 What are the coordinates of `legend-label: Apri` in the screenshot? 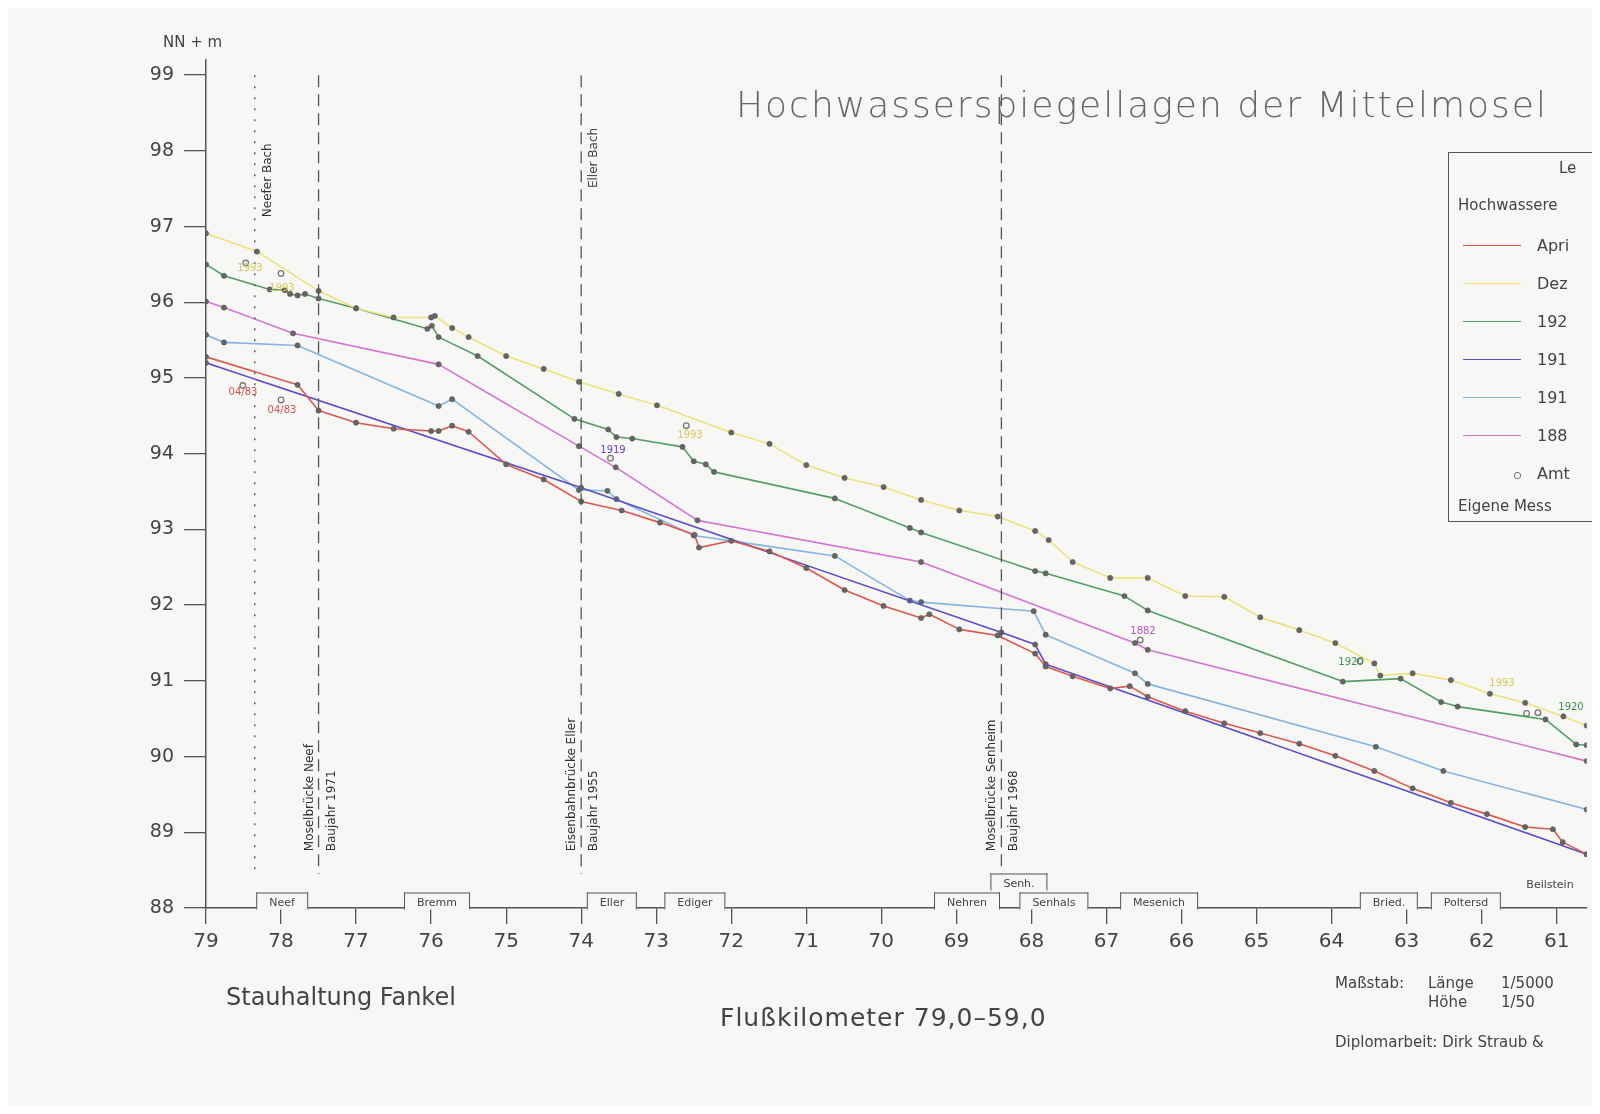 It's located at (1553, 245).